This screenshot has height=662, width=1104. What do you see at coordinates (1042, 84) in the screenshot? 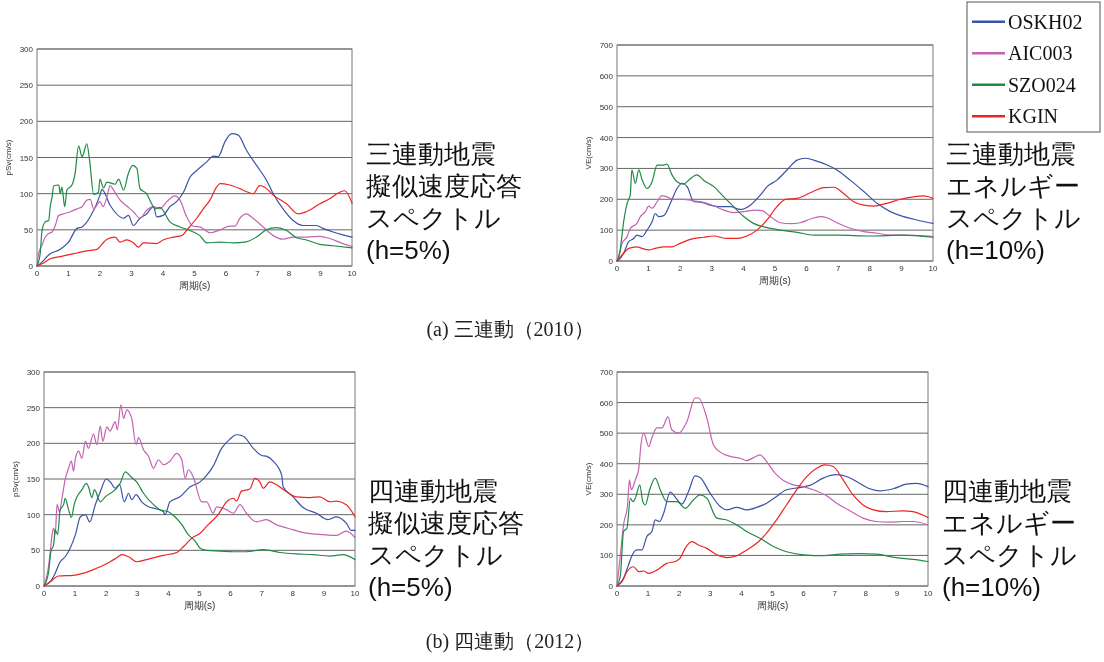
I see `legend-label: SZO024` at bounding box center [1042, 84].